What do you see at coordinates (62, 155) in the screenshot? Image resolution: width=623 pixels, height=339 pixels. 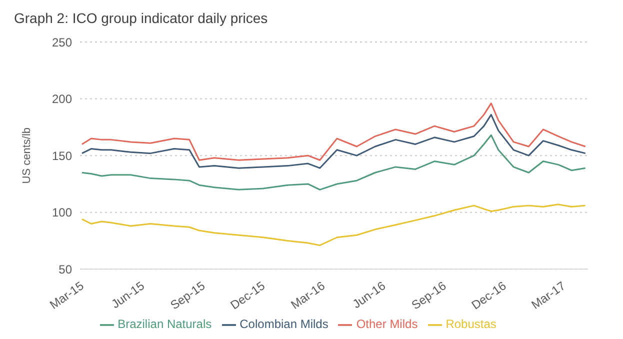 I see `y-tick-label: 150` at bounding box center [62, 155].